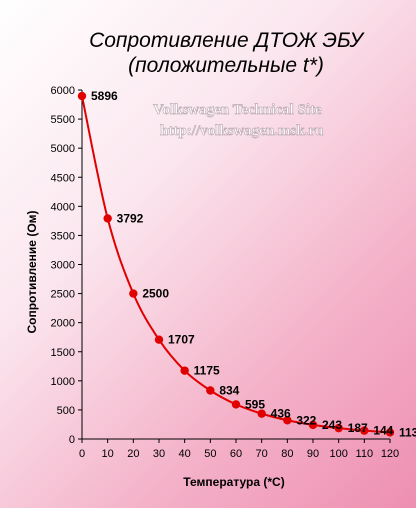 This screenshot has width=416, height=508. I want to click on y-tick-label: 2500, so click(63, 295).